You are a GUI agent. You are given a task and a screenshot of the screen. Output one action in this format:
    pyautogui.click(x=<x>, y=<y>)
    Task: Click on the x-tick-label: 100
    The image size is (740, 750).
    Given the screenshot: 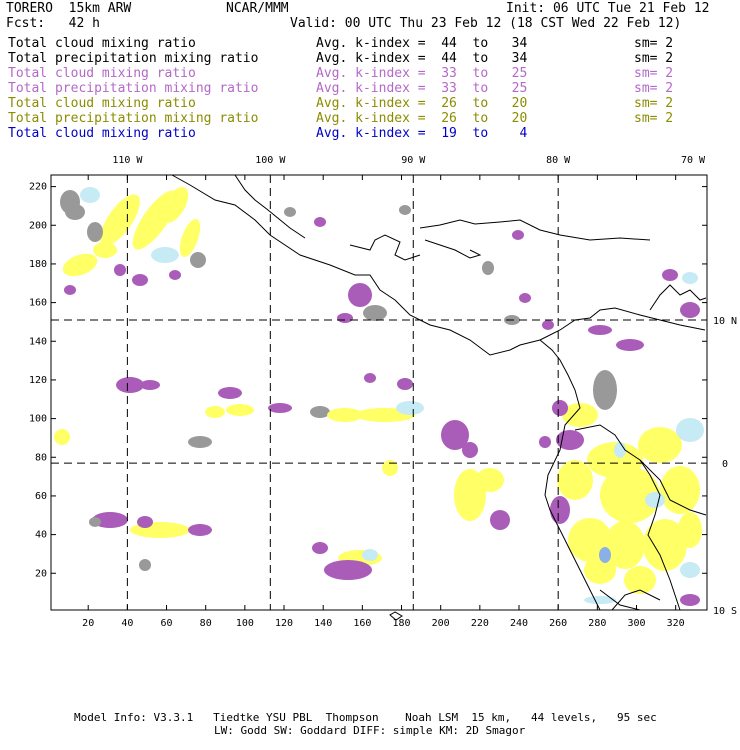 What is the action you would take?
    pyautogui.click(x=245, y=623)
    